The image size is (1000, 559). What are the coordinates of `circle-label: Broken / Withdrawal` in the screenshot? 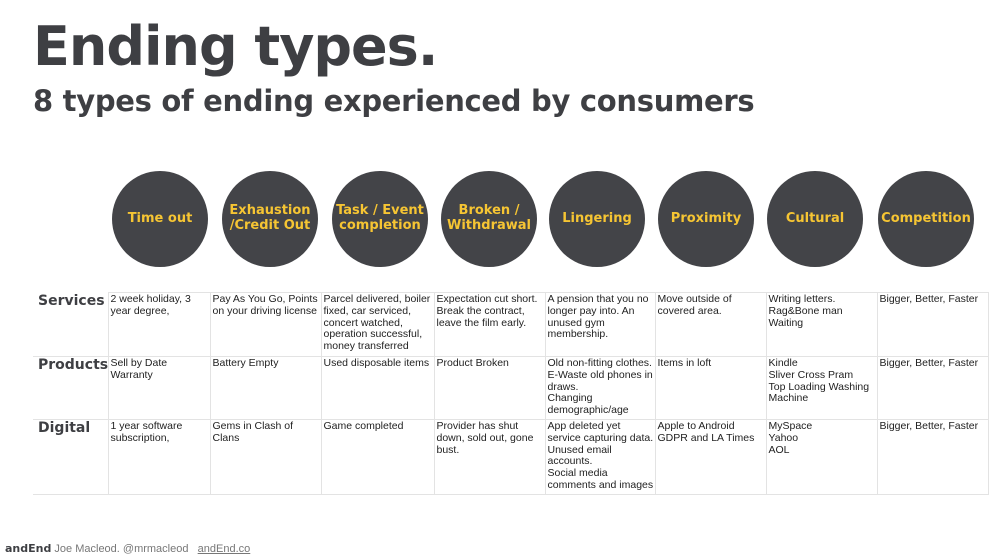 It's located at (489, 218).